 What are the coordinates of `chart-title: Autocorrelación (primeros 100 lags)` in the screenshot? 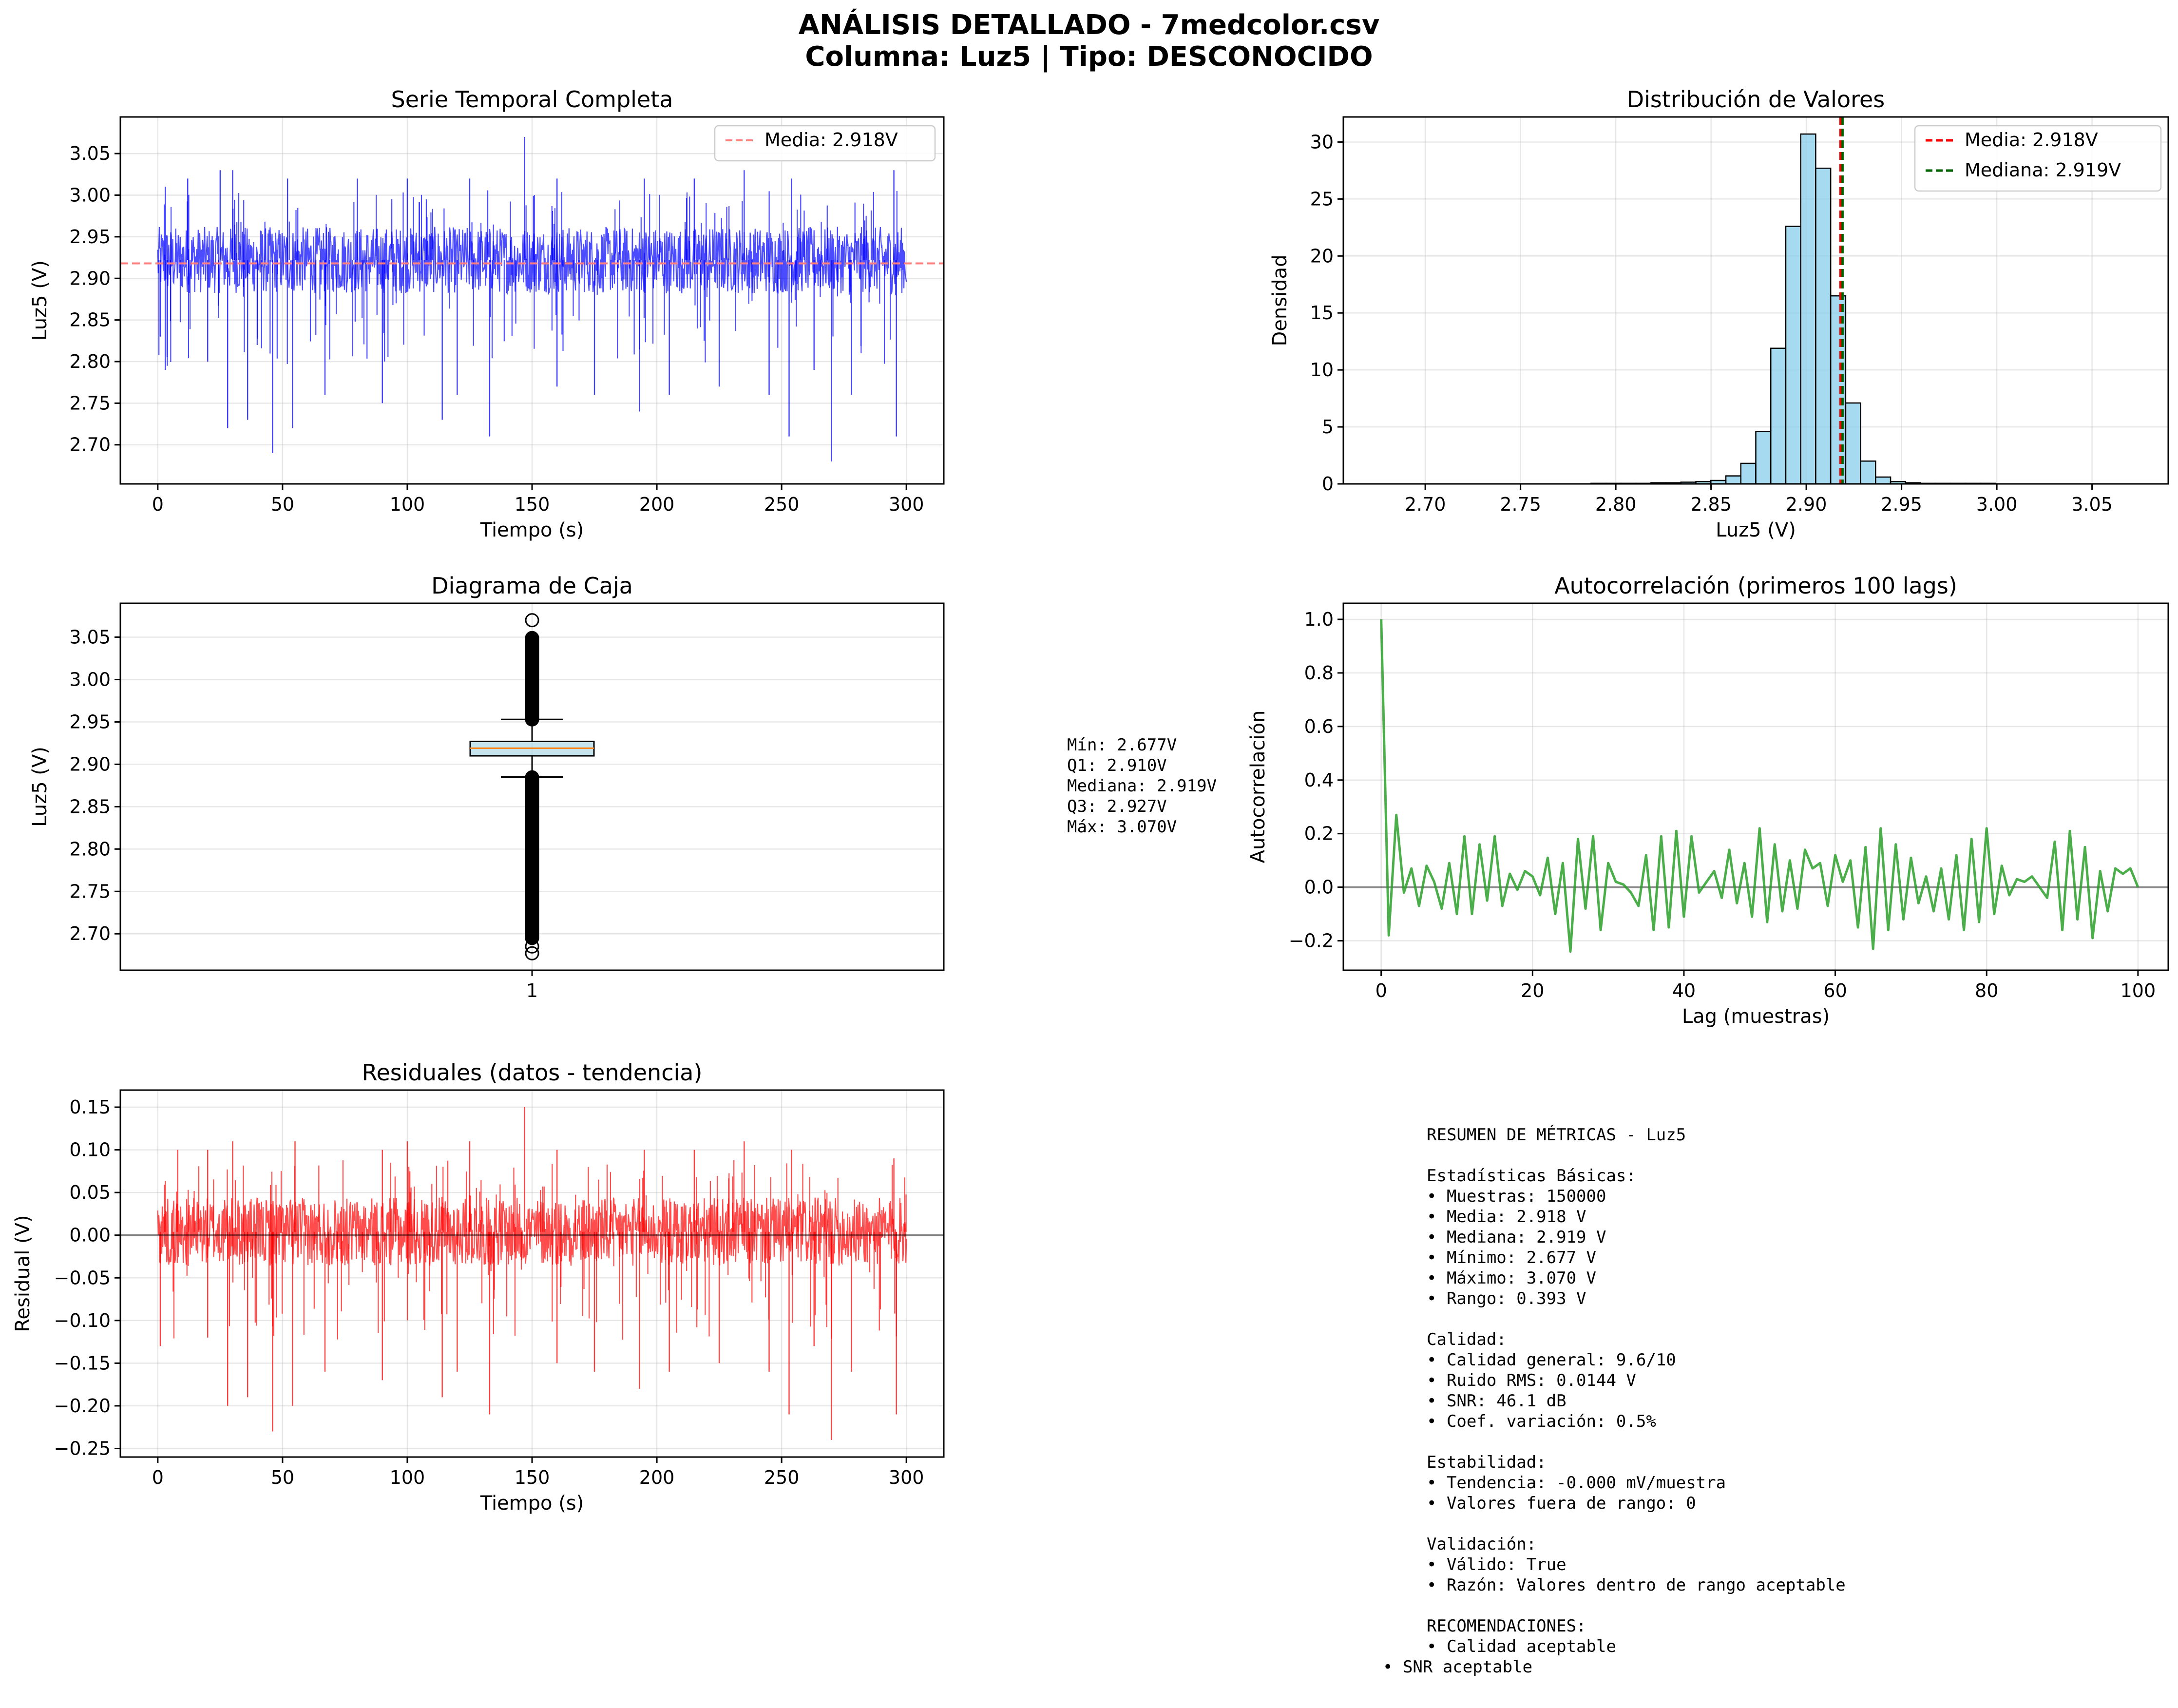 It's located at (1756, 586).